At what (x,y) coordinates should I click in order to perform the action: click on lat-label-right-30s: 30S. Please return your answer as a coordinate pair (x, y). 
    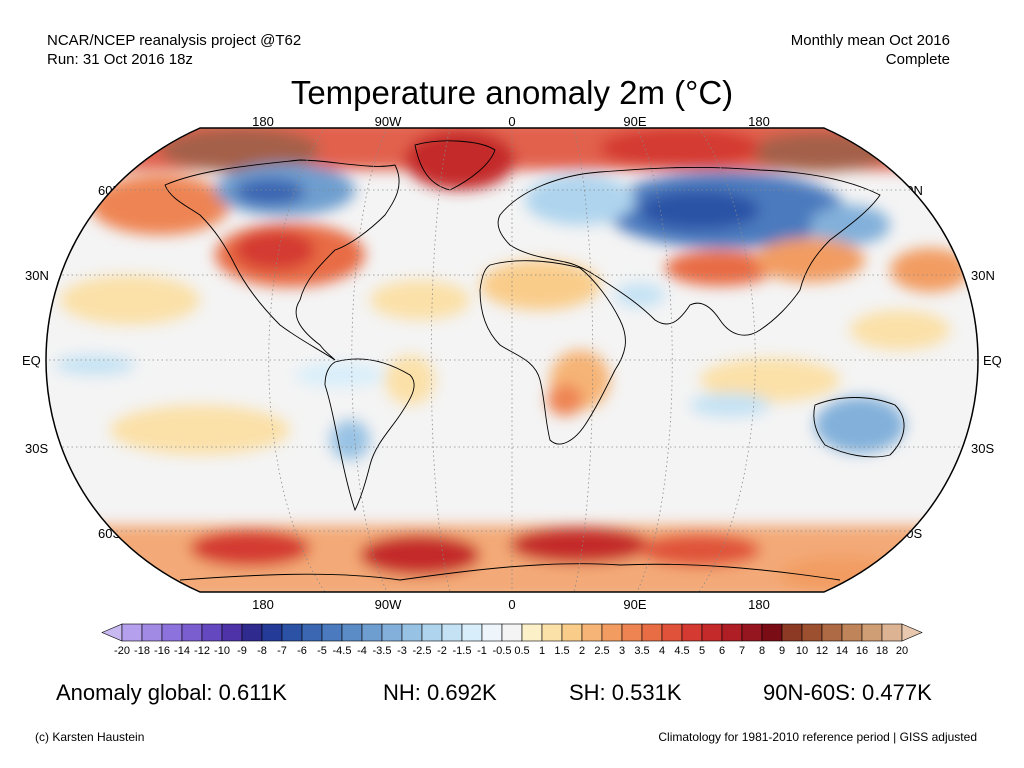
    Looking at the image, I should click on (983, 448).